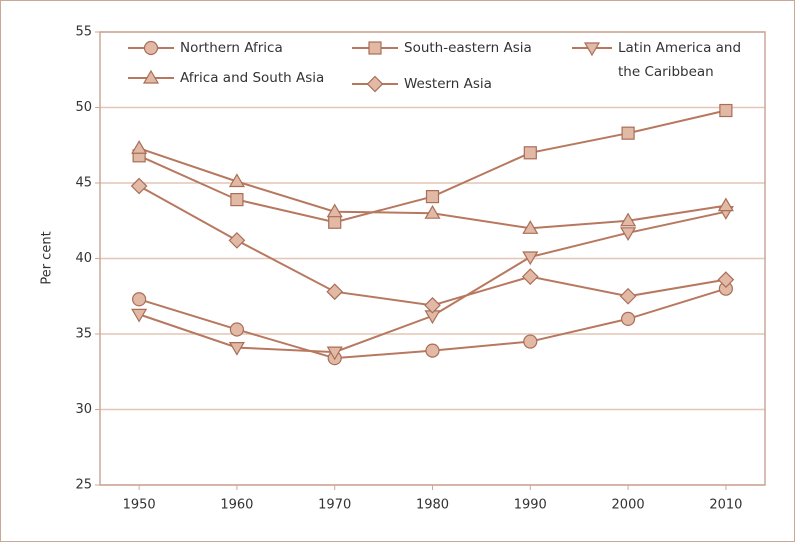 This screenshot has width=795, height=542. Describe the element at coordinates (83, 107) in the screenshot. I see `y-tick-label: 50` at that location.